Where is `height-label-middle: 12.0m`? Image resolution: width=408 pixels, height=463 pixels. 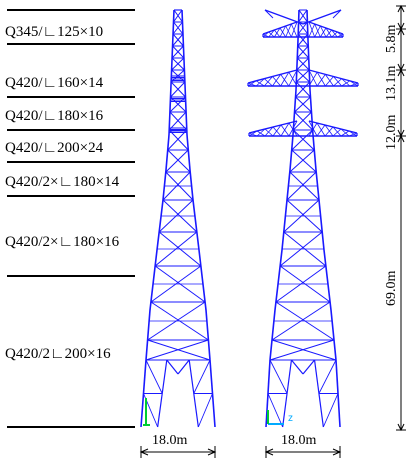 height-label-middle: 12.0m is located at coordinates (391, 133).